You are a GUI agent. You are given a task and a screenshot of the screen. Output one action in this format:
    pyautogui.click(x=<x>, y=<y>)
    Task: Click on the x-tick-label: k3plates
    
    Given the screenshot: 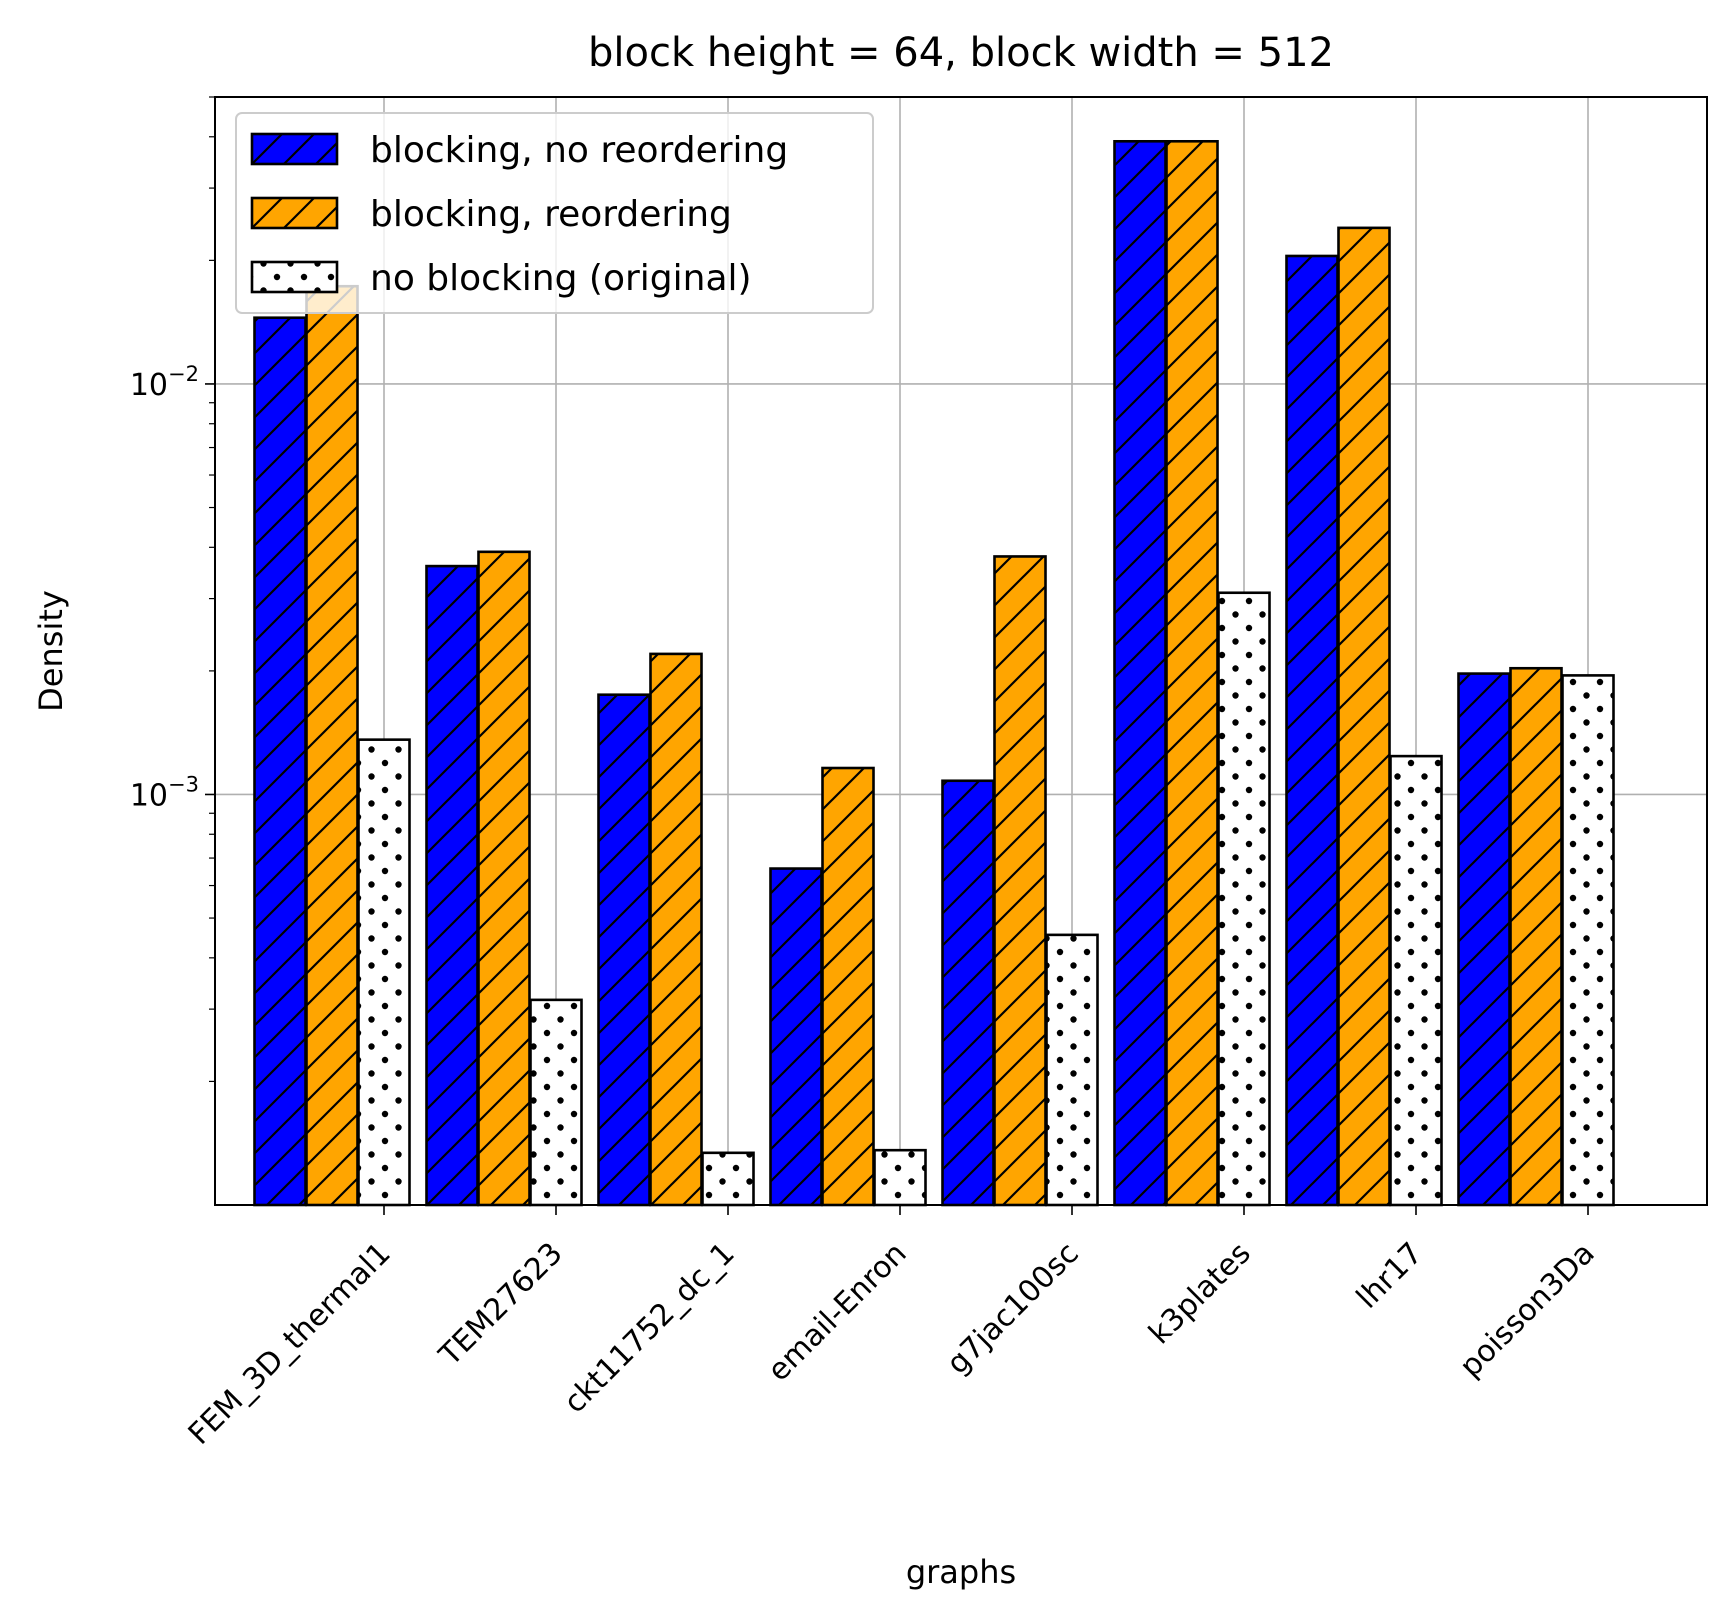 What is the action you would take?
    pyautogui.click(x=1199, y=1293)
    